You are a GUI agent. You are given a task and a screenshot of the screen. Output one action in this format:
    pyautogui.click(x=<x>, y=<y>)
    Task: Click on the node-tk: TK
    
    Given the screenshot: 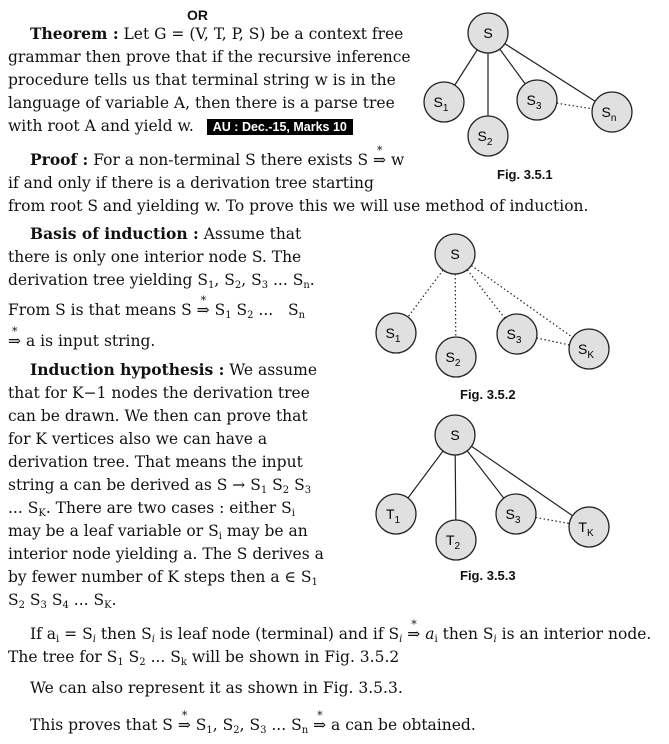 What is the action you would take?
    pyautogui.click(x=589, y=527)
    